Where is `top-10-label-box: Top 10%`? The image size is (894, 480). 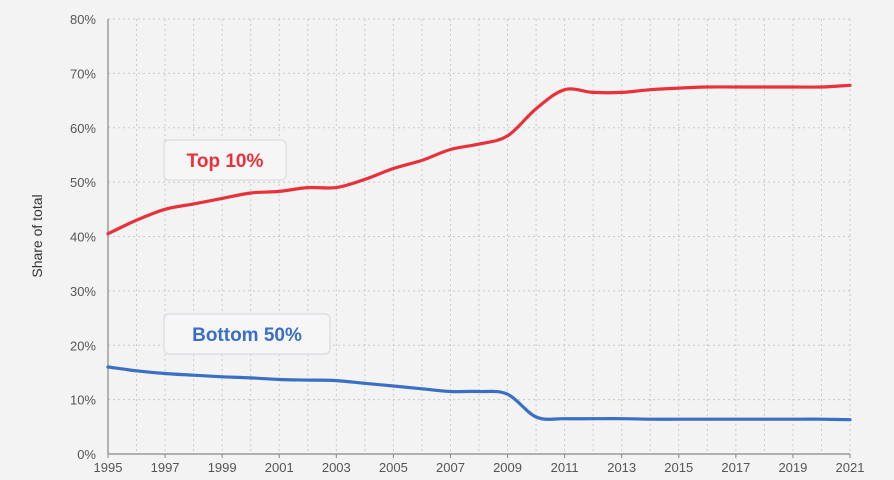 top-10-label-box: Top 10% is located at coordinates (225, 160).